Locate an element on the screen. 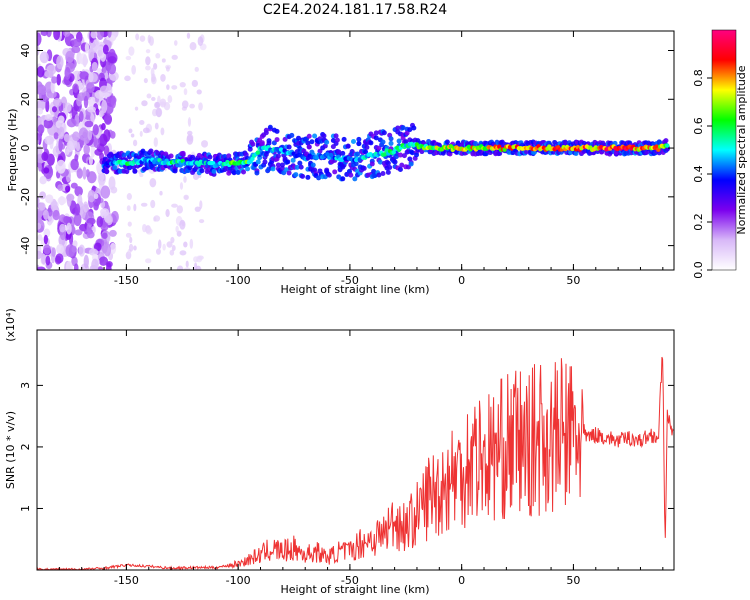 This screenshot has width=750, height=600. snr-multiplier: (x10⁴) is located at coordinates (10, 325).